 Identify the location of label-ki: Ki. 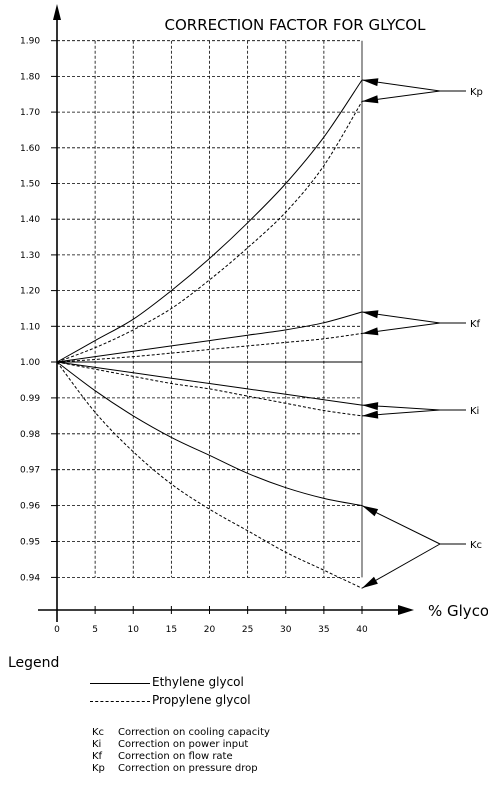
(474, 411).